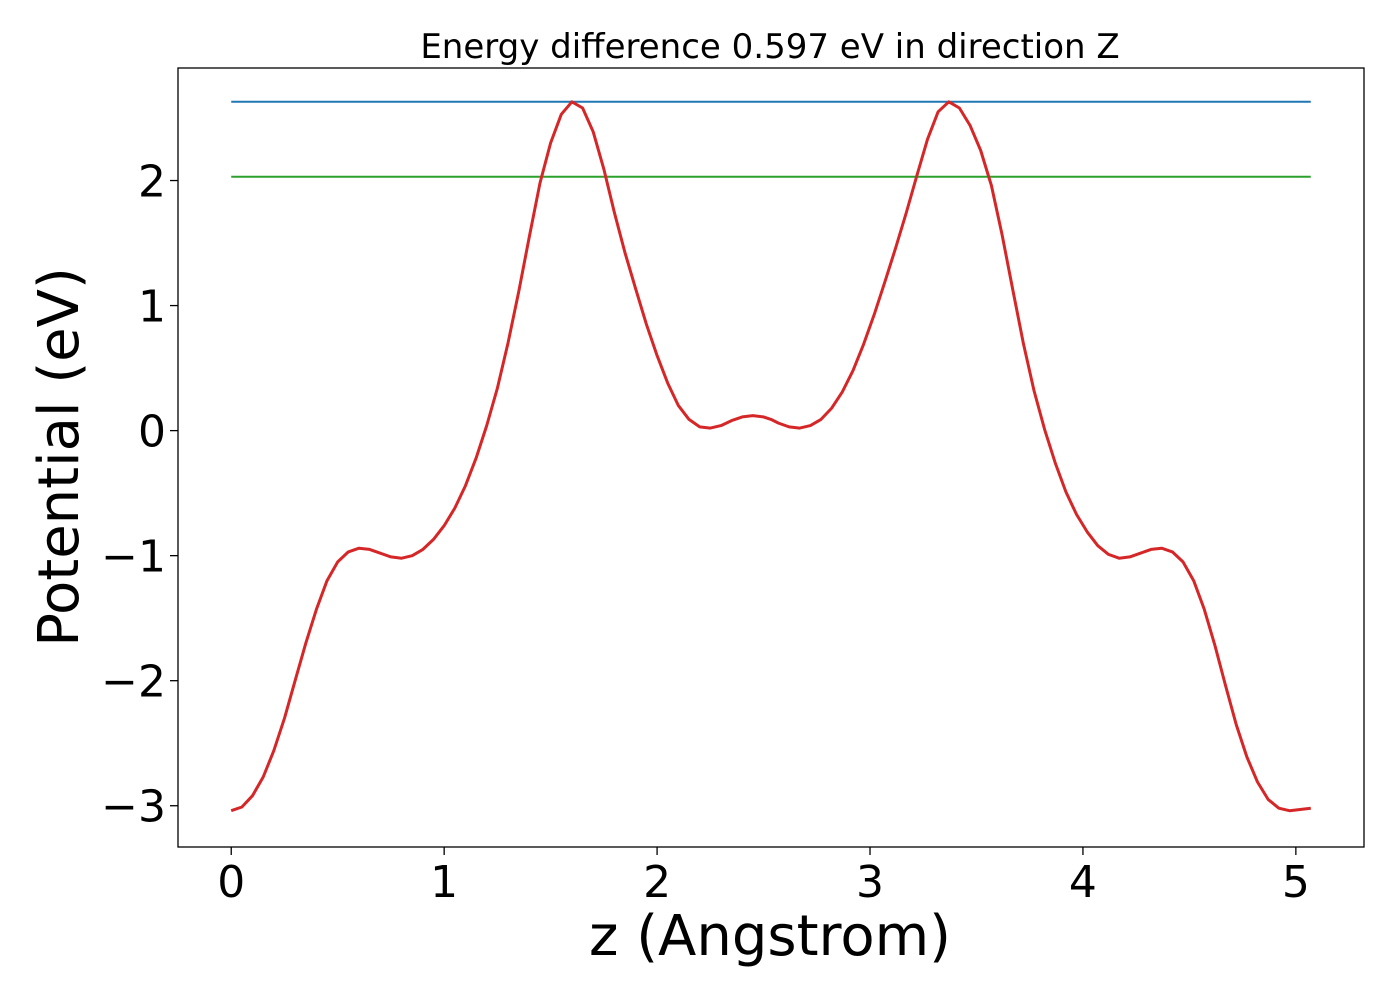 The width and height of the screenshot is (1400, 1000). Describe the element at coordinates (152, 307) in the screenshot. I see `y-tick-label: 1` at that location.